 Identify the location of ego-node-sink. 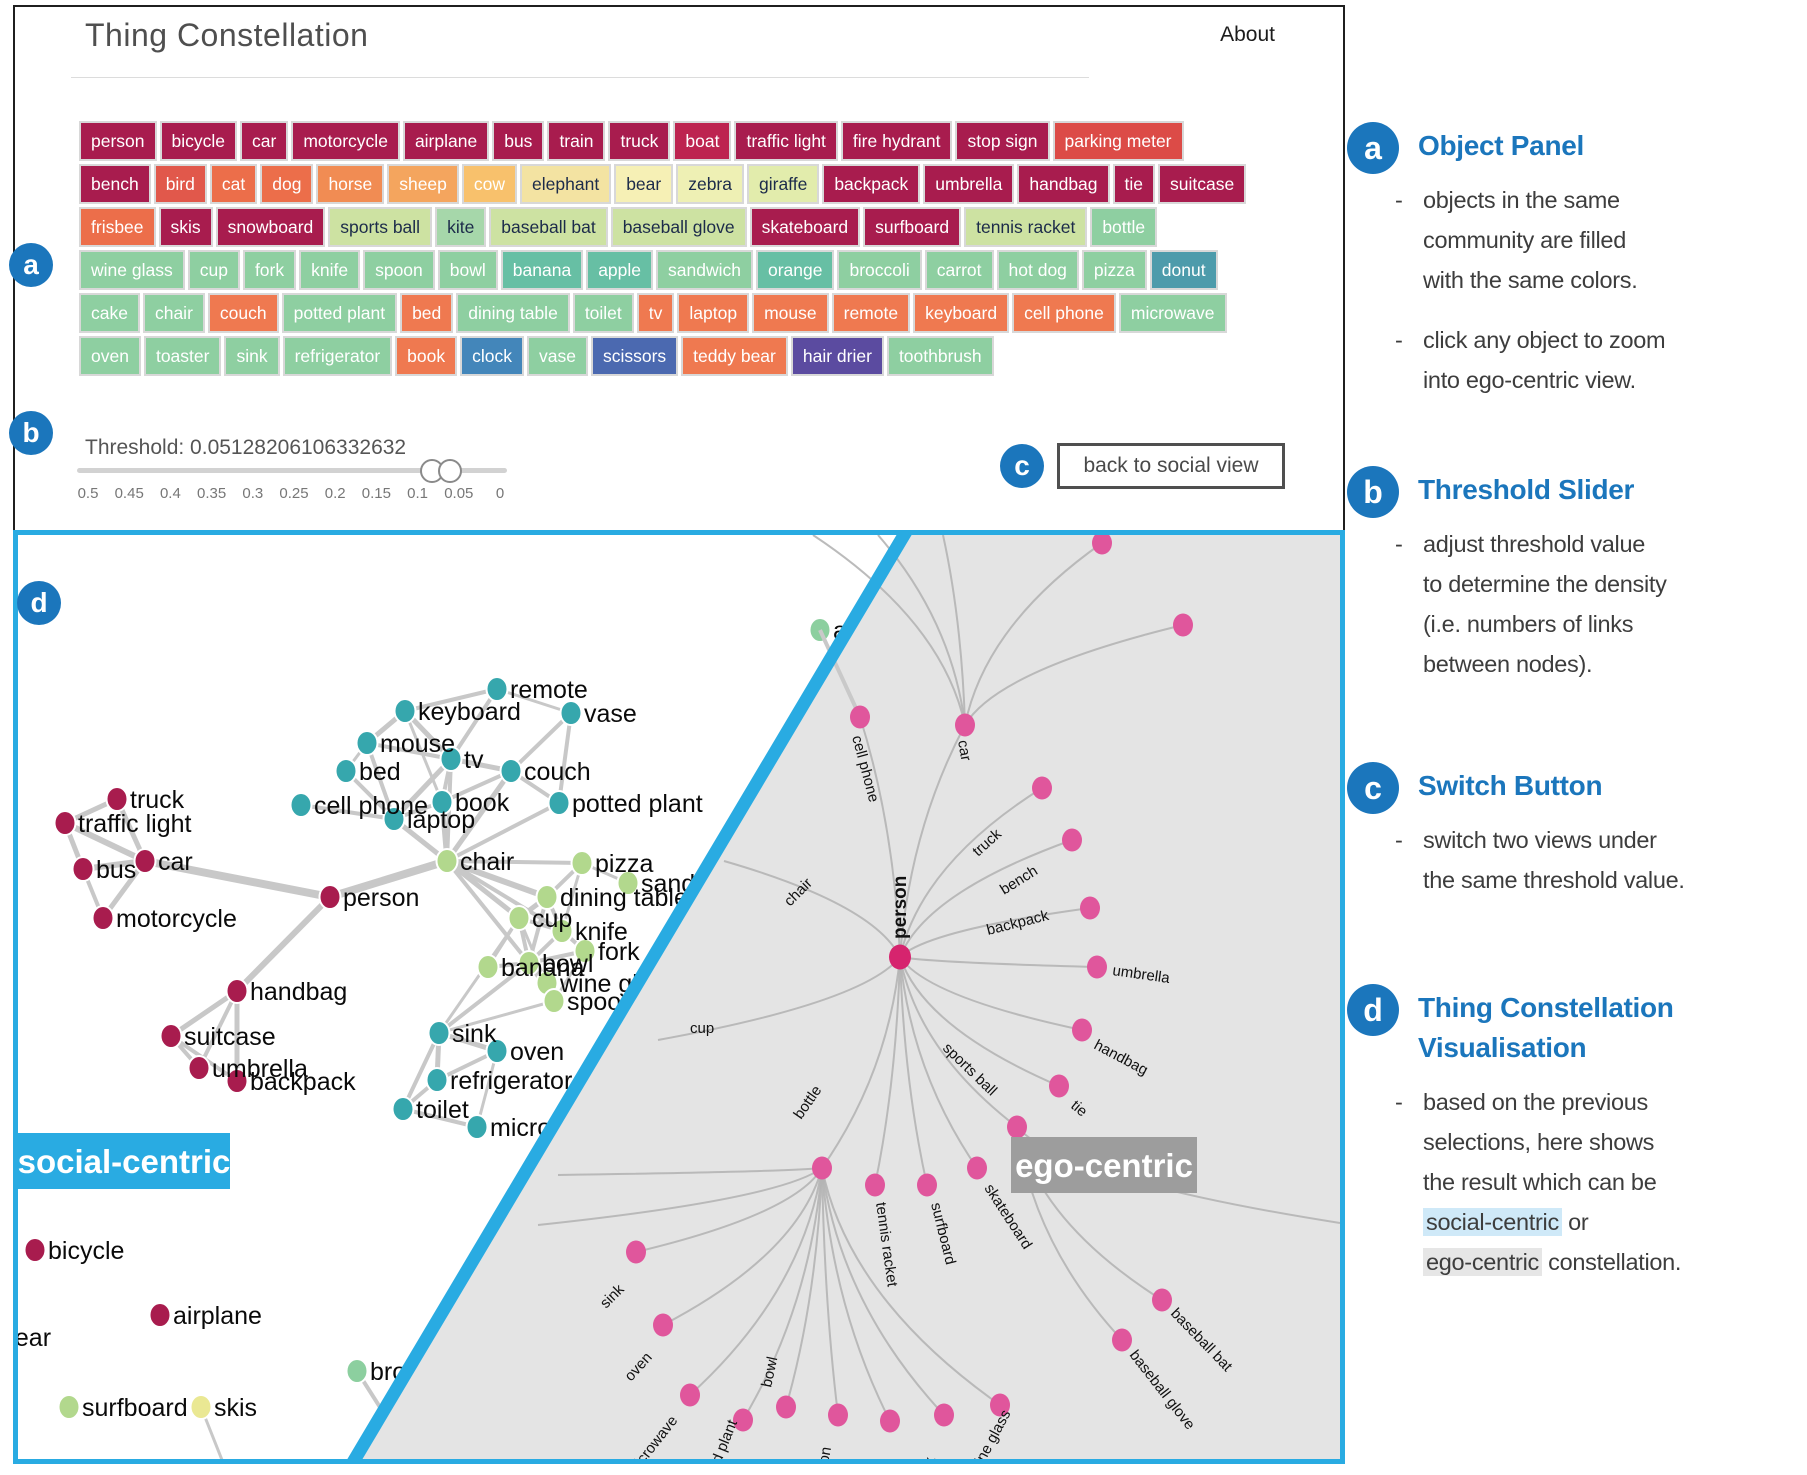
(636, 1252).